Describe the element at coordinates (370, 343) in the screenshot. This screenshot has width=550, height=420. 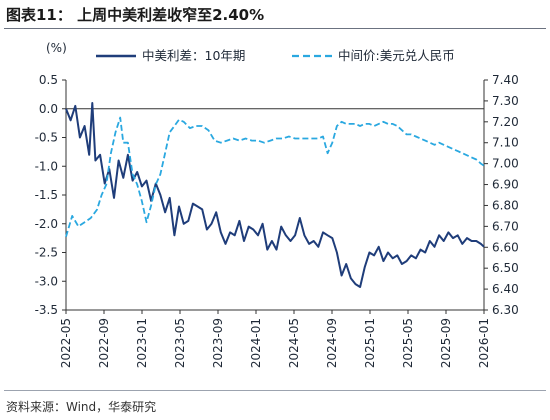
I see `x-tick-label: 2025-01` at that location.